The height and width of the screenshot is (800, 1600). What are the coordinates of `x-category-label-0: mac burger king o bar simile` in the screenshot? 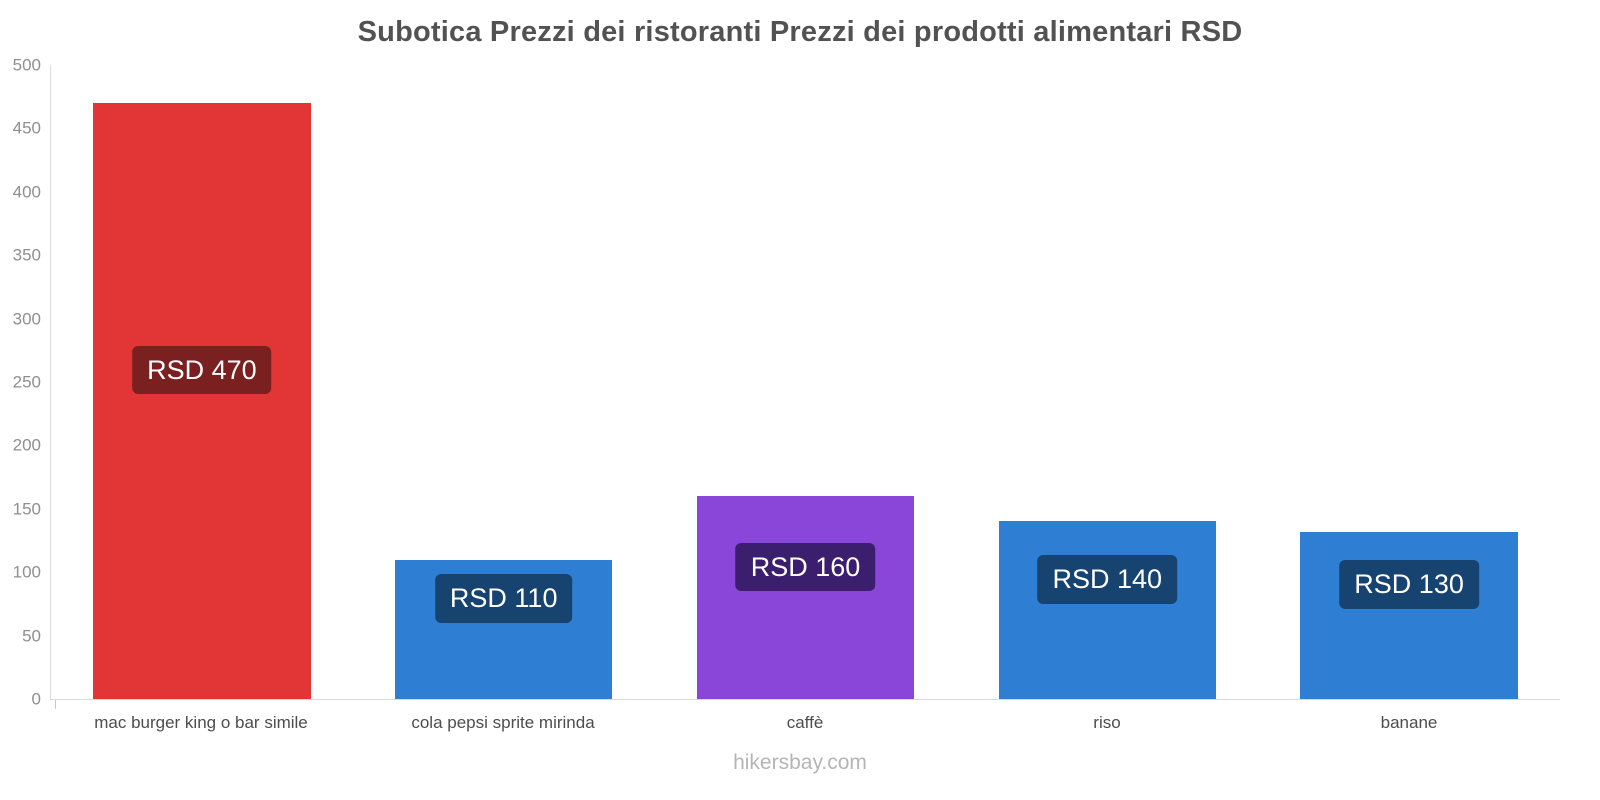 It's located at (201, 722).